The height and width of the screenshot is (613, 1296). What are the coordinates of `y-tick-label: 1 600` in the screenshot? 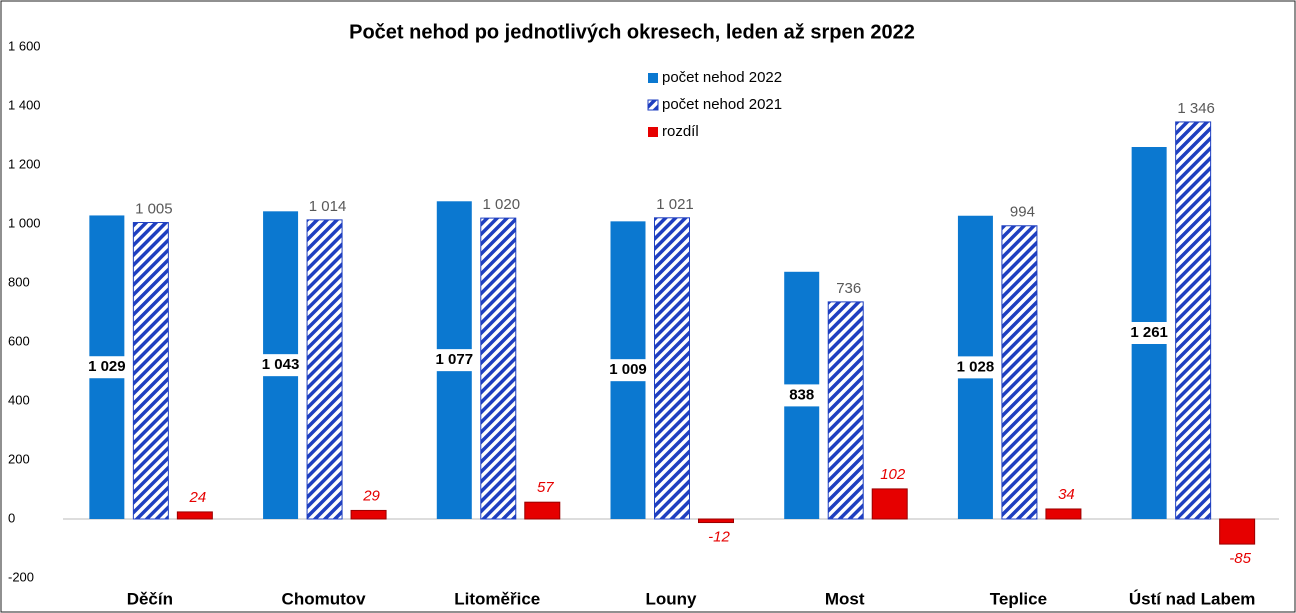 It's located at (24, 45).